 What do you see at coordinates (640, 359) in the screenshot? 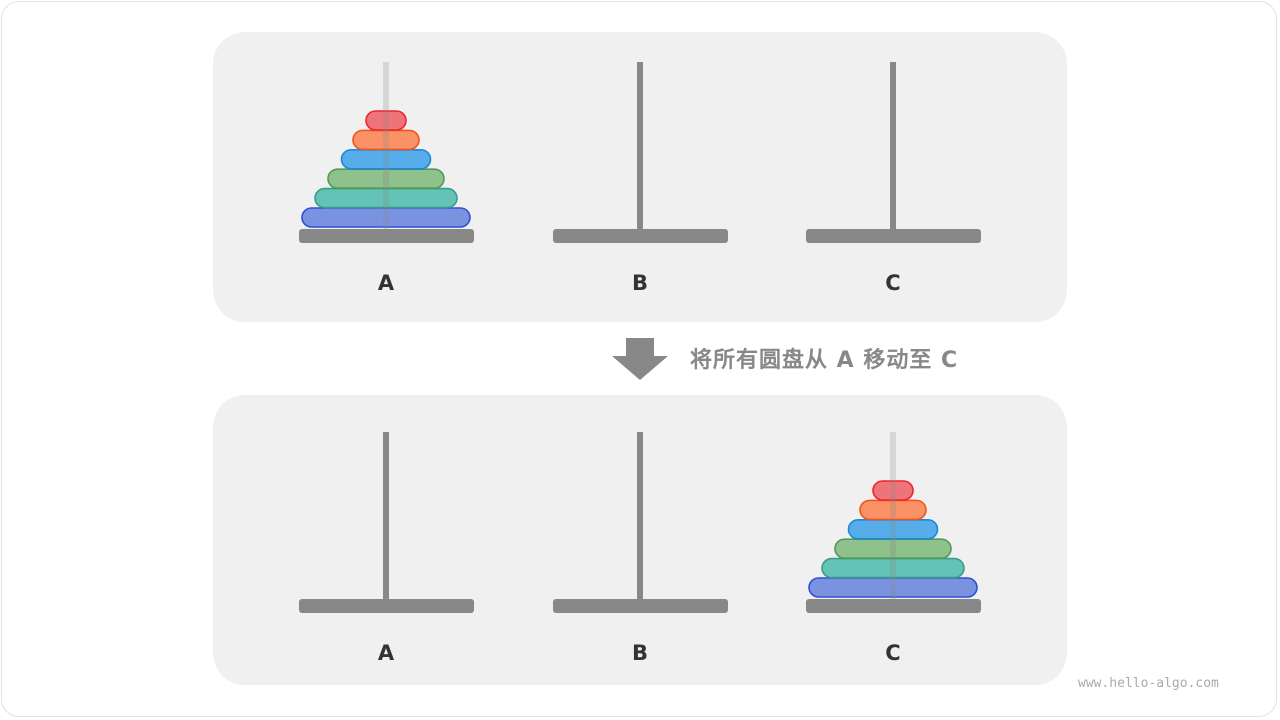
I see `down-arrow-icon` at bounding box center [640, 359].